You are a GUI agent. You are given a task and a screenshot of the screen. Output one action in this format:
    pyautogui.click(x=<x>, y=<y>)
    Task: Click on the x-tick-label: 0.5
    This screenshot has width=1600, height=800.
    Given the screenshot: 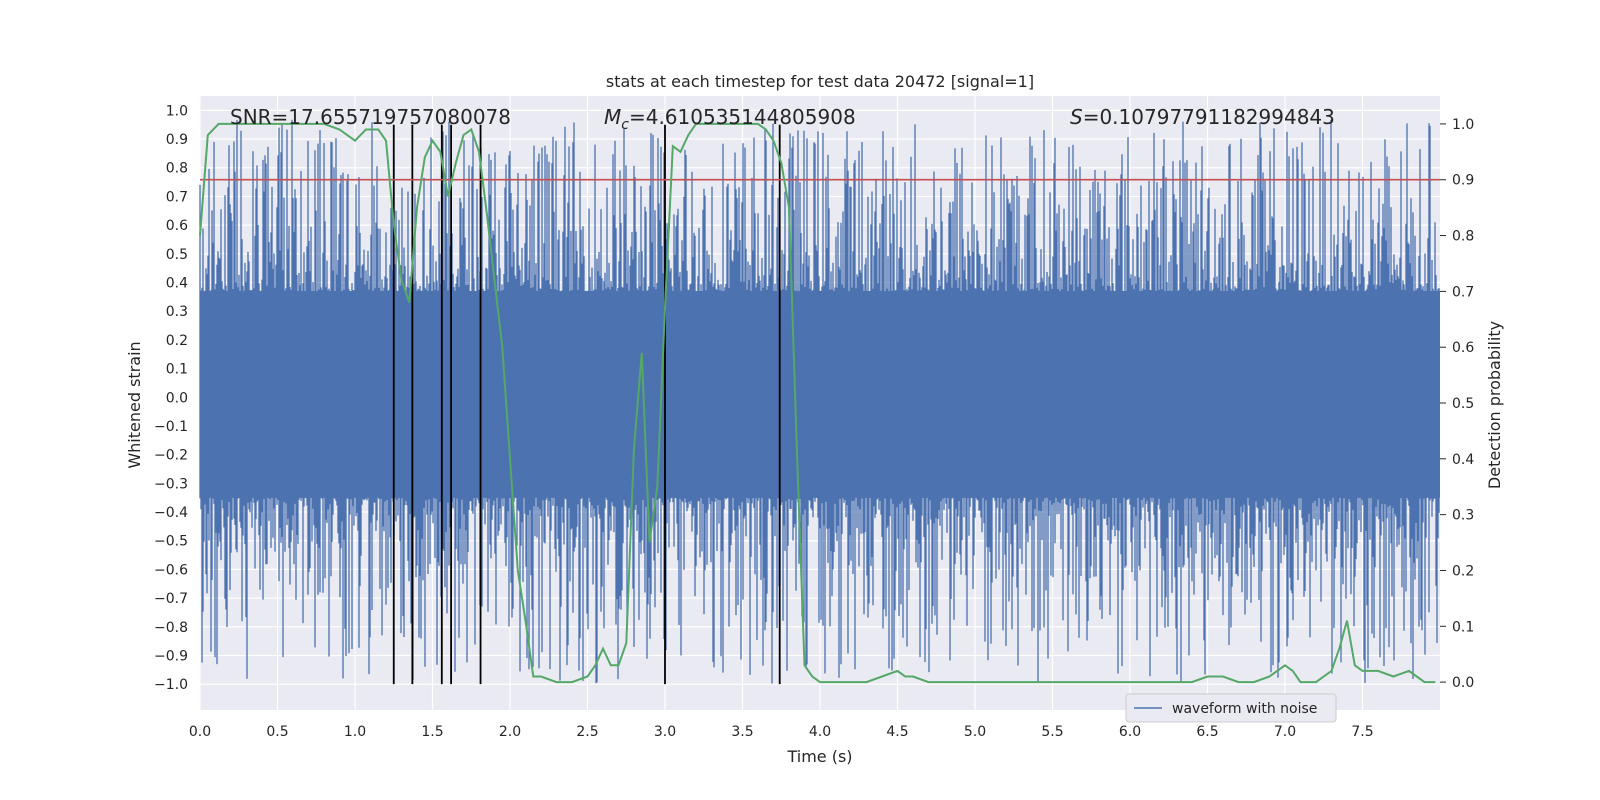 What is the action you would take?
    pyautogui.click(x=277, y=732)
    